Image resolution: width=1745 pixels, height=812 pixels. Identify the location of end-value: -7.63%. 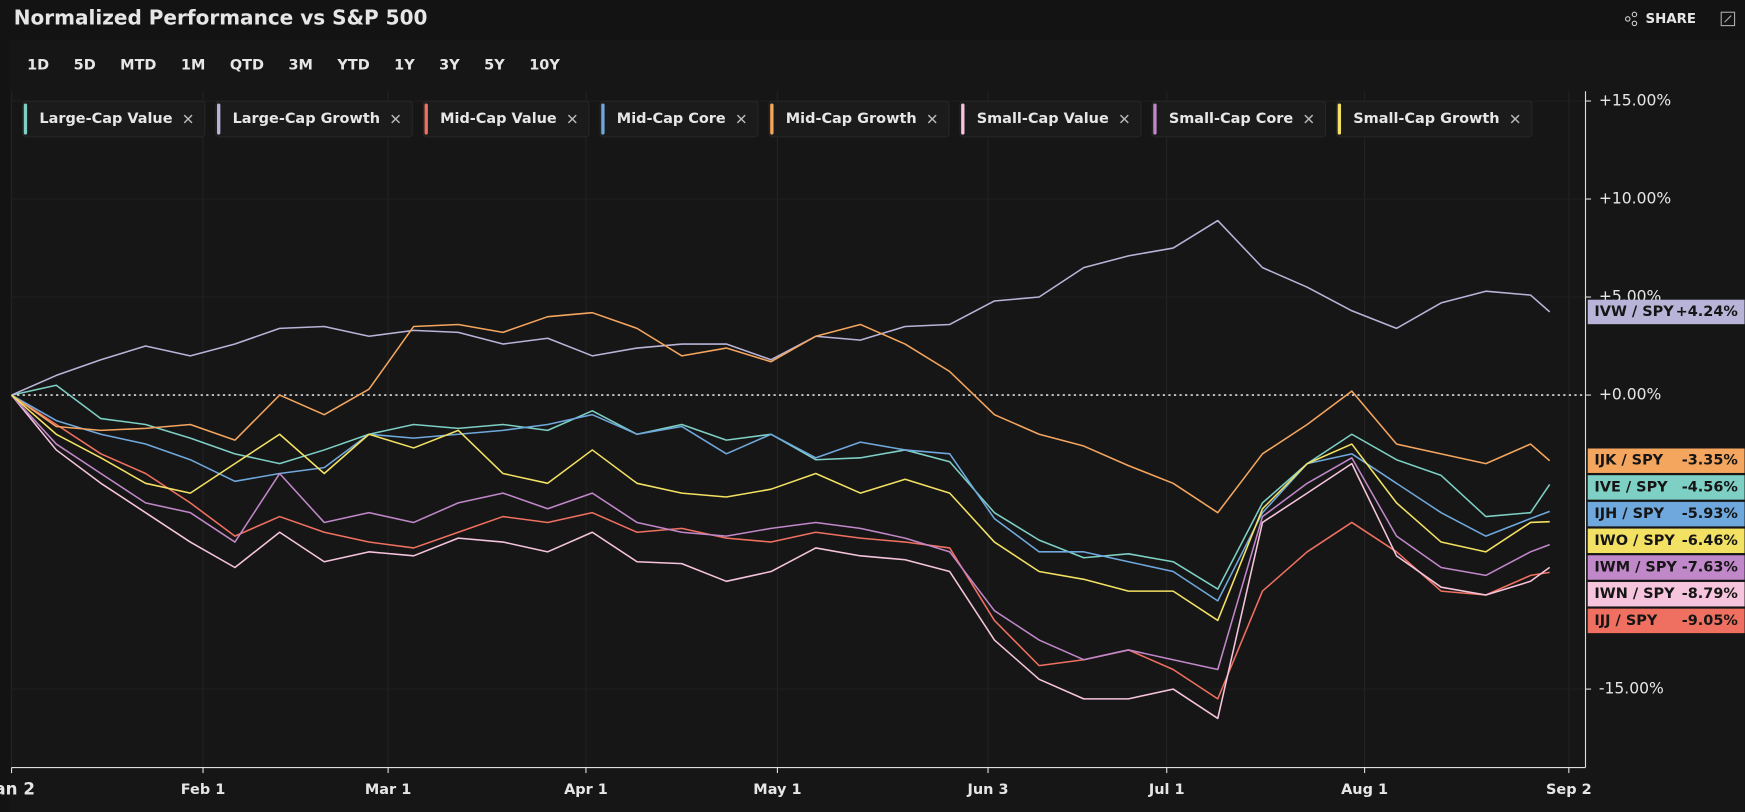
(1710, 568).